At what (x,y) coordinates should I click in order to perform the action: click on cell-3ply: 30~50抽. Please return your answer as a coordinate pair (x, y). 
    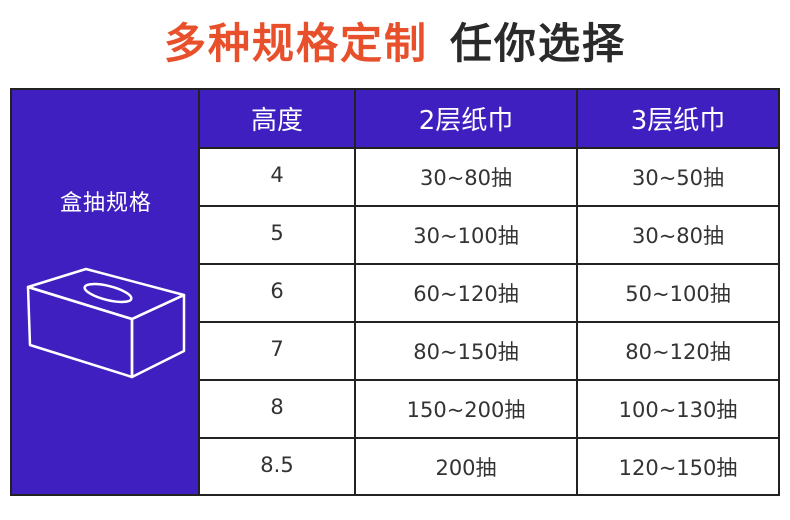
    Looking at the image, I should click on (678, 178).